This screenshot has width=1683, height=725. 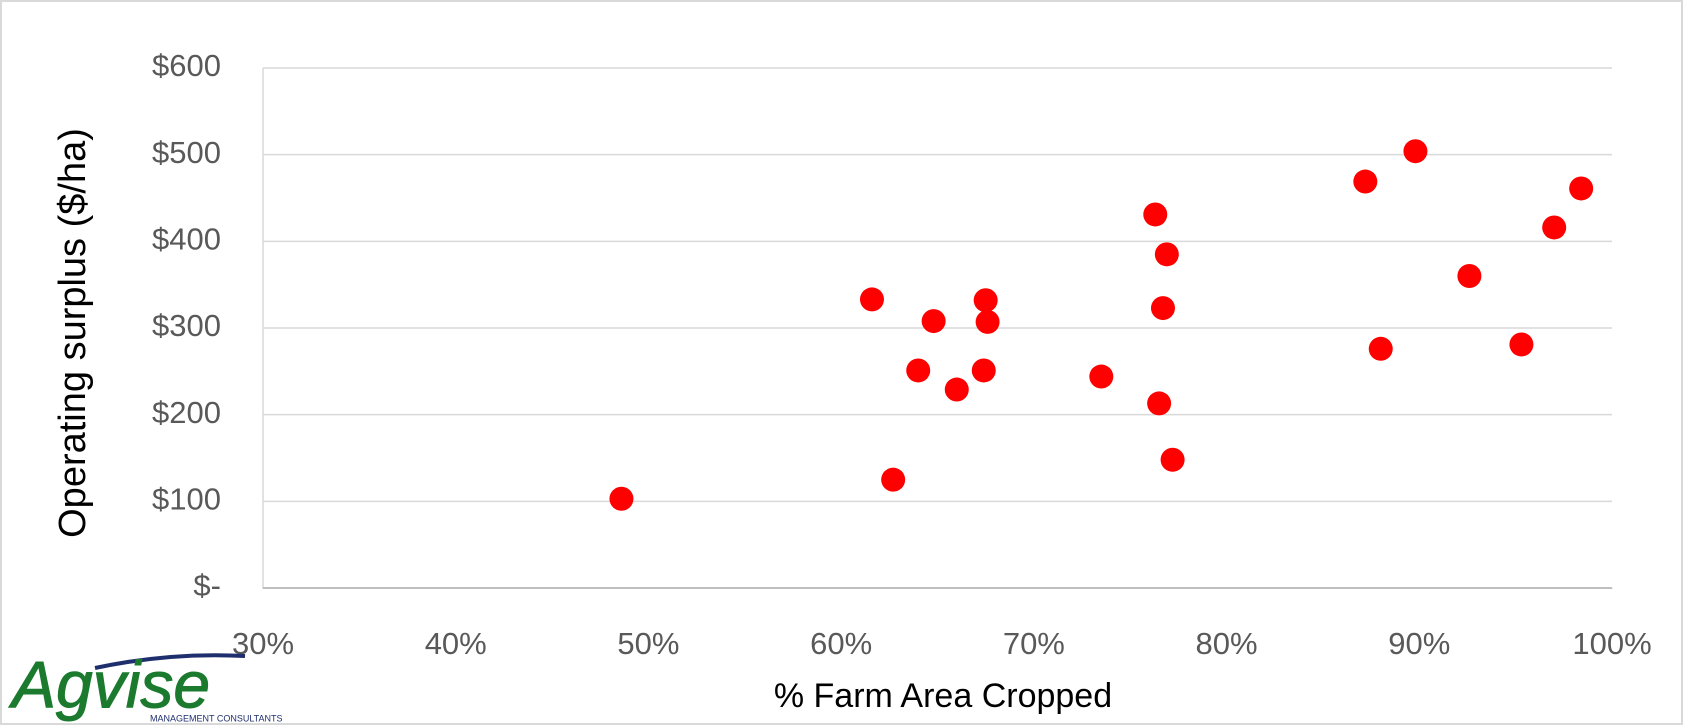 What do you see at coordinates (207, 585) in the screenshot?
I see `y-tick-label: $-` at bounding box center [207, 585].